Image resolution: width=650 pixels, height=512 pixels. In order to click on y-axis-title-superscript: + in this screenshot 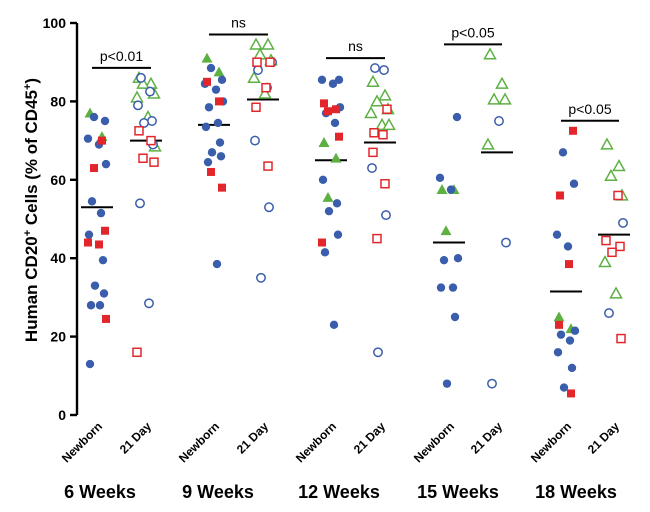, I will do `click(28, 233)`.